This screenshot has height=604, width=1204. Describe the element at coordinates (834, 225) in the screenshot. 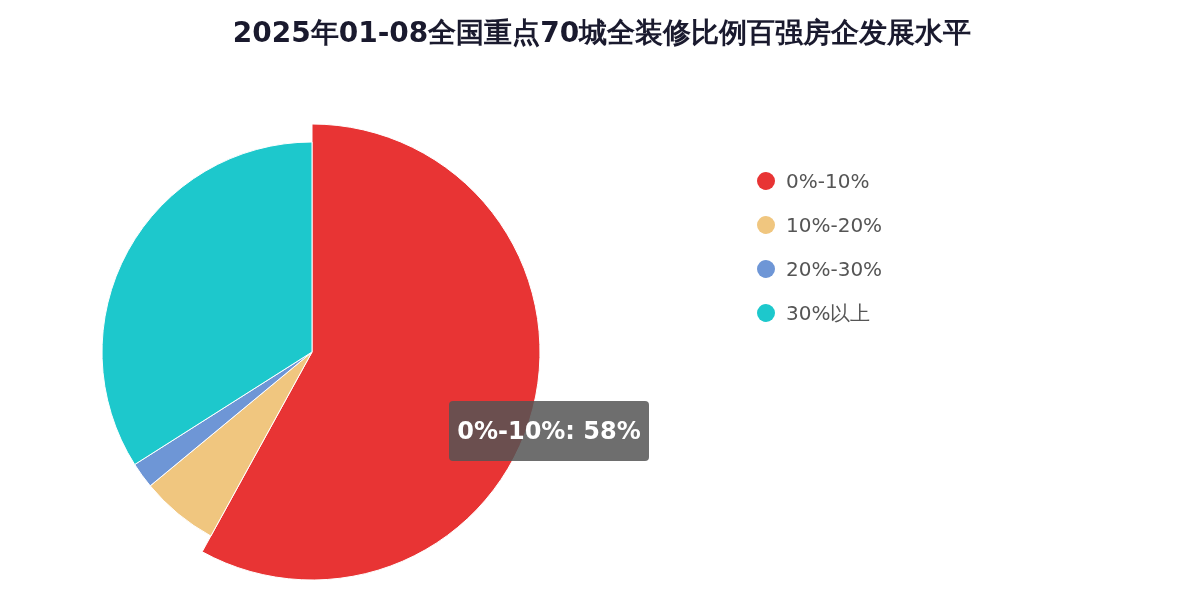

I see `legend-label: 10%-20%` at that location.